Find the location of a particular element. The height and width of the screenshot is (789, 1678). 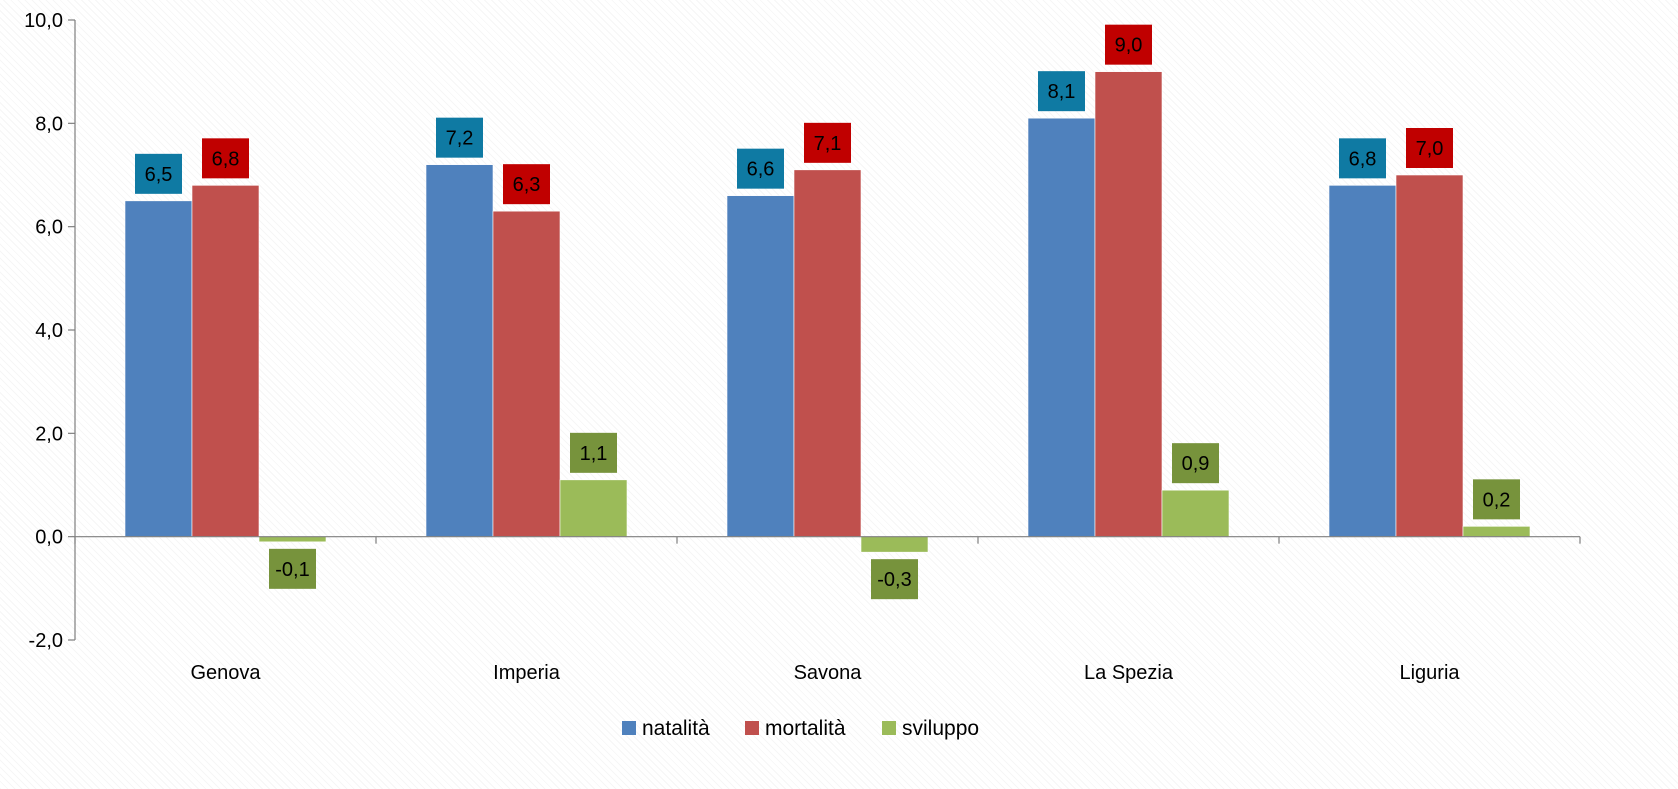

legend-swatch-mortalità is located at coordinates (752, 728).